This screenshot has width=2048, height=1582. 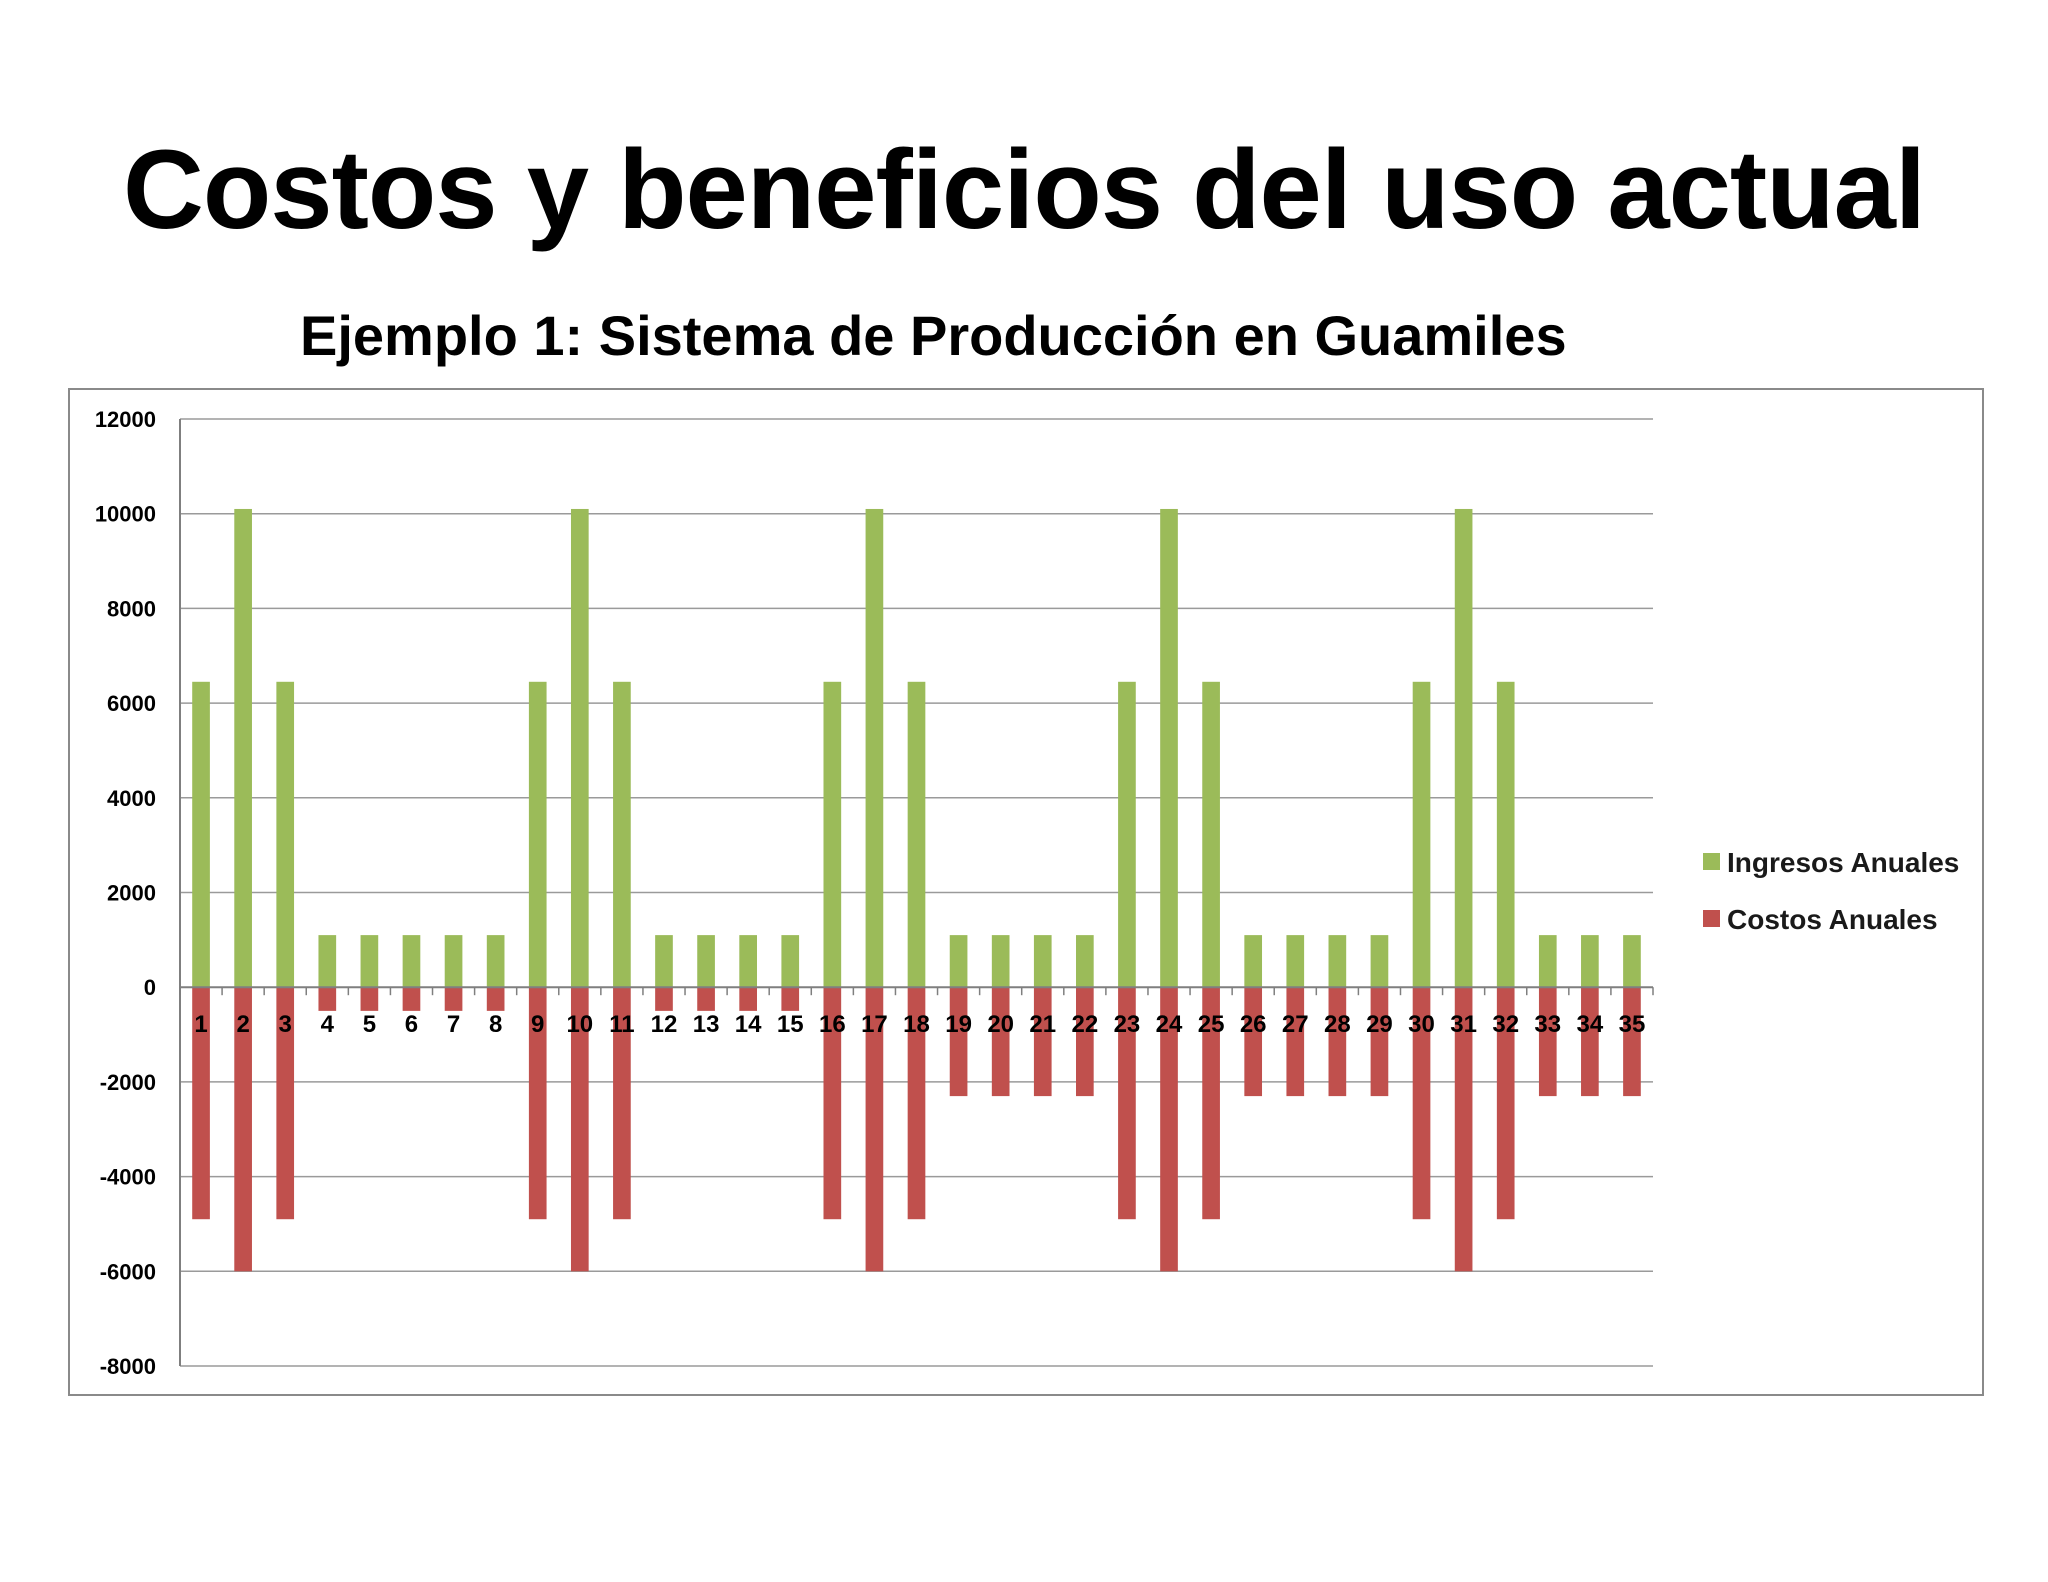 I want to click on x-tick-label: 14, so click(x=748, y=1024).